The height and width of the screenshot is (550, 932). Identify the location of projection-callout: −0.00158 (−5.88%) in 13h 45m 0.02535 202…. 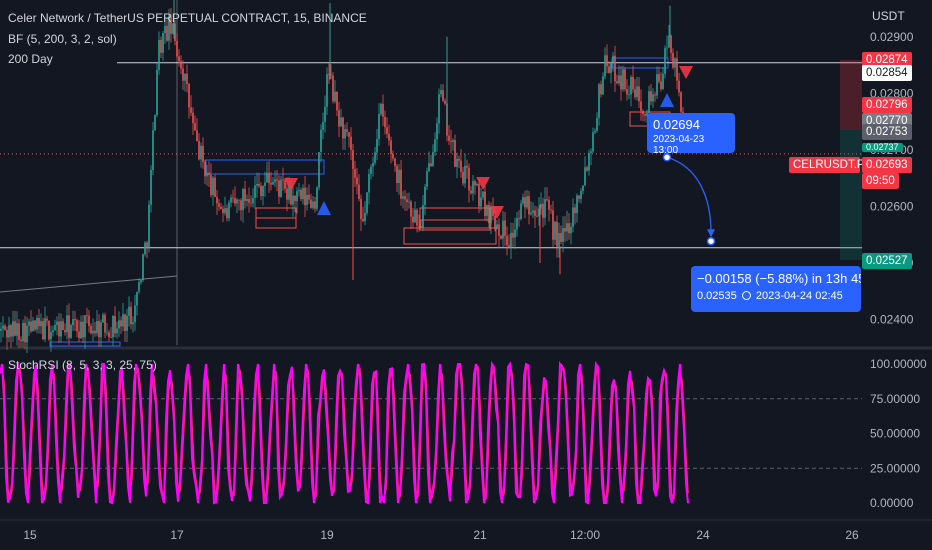
(776, 289).